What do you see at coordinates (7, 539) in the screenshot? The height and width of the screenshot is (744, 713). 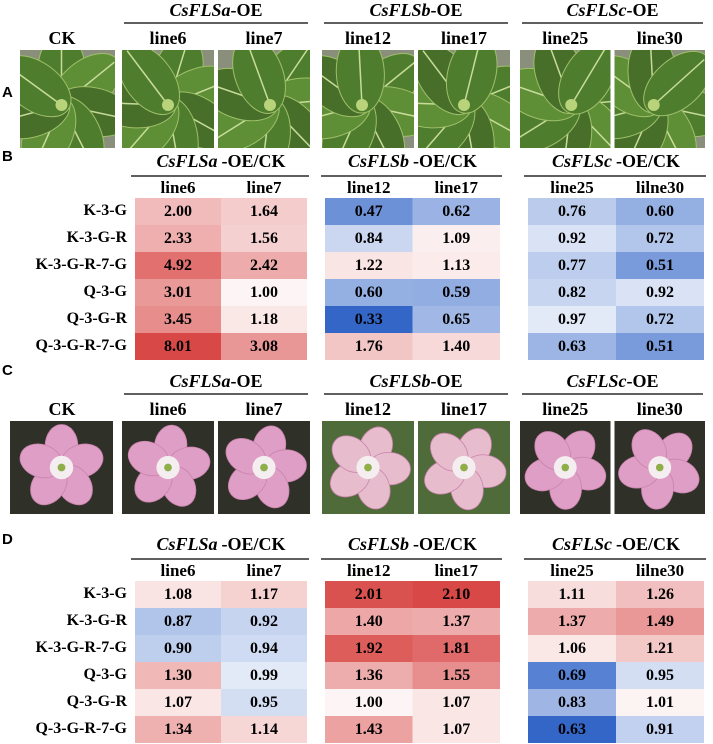 I see `panel-label: D` at bounding box center [7, 539].